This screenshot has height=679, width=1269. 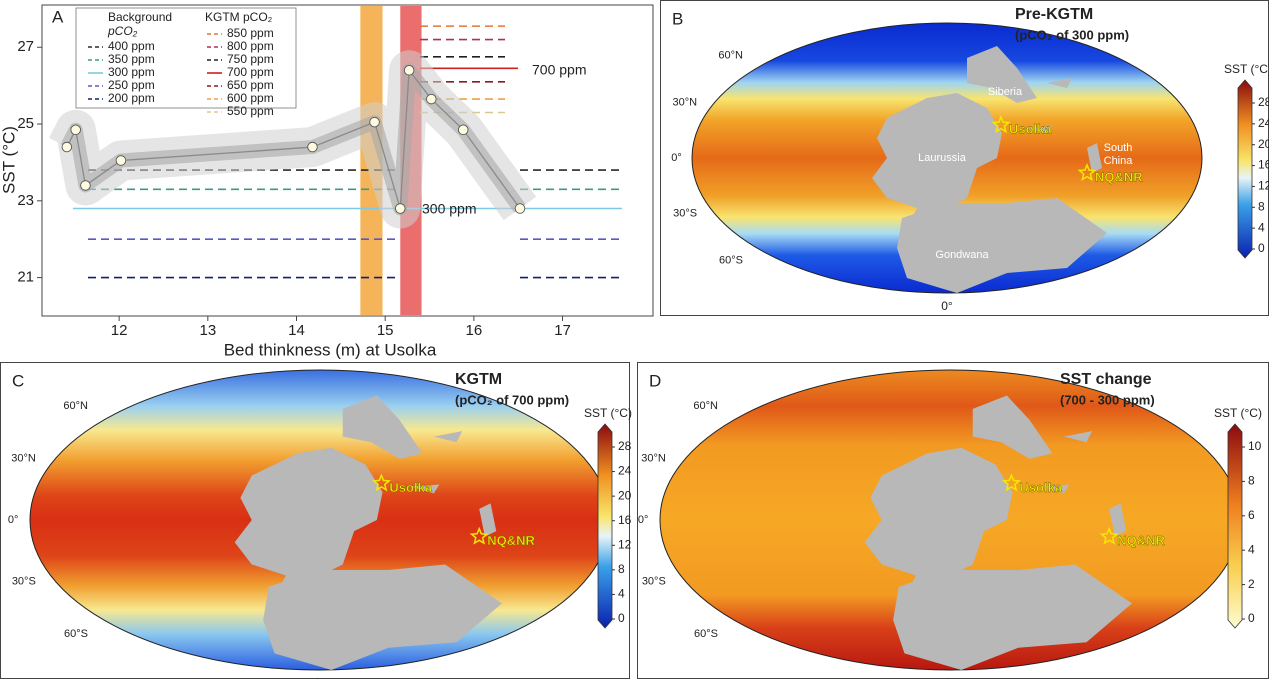 I want to click on colorbar-tick-label: 8, so click(x=1251, y=481).